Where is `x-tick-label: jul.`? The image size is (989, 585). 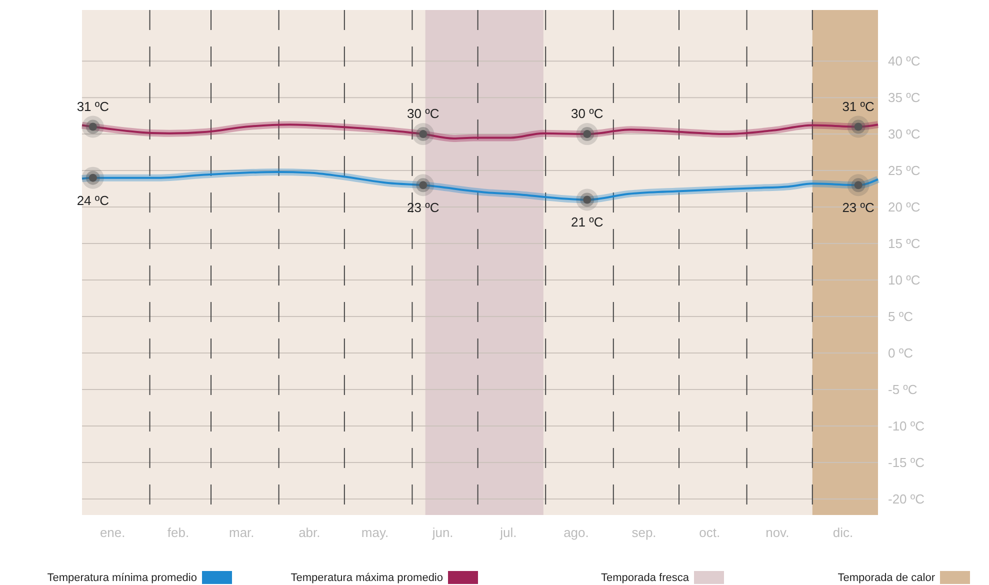
x-tick-label: jul. is located at coordinates (508, 532).